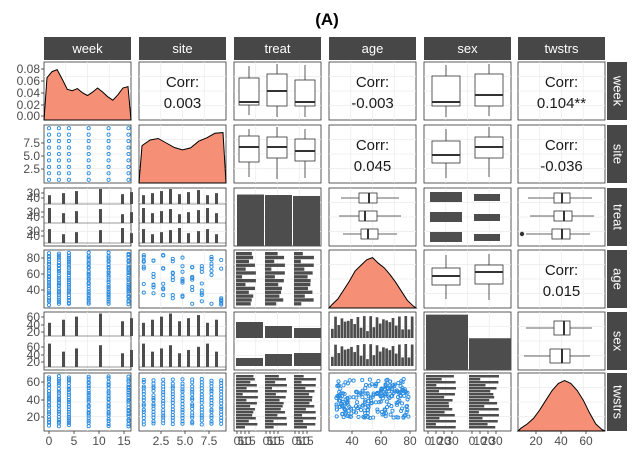  Describe the element at coordinates (161, 441) in the screenshot. I see `x-tick-label: 2.5` at that location.